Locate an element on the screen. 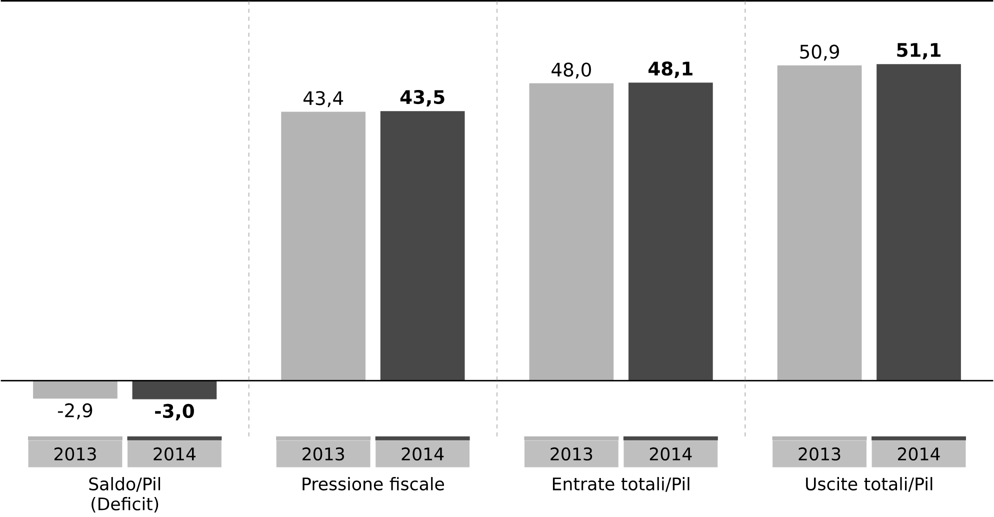 Image resolution: width=994 pixels, height=517 pixels. data-label: 48,1 is located at coordinates (670, 70).